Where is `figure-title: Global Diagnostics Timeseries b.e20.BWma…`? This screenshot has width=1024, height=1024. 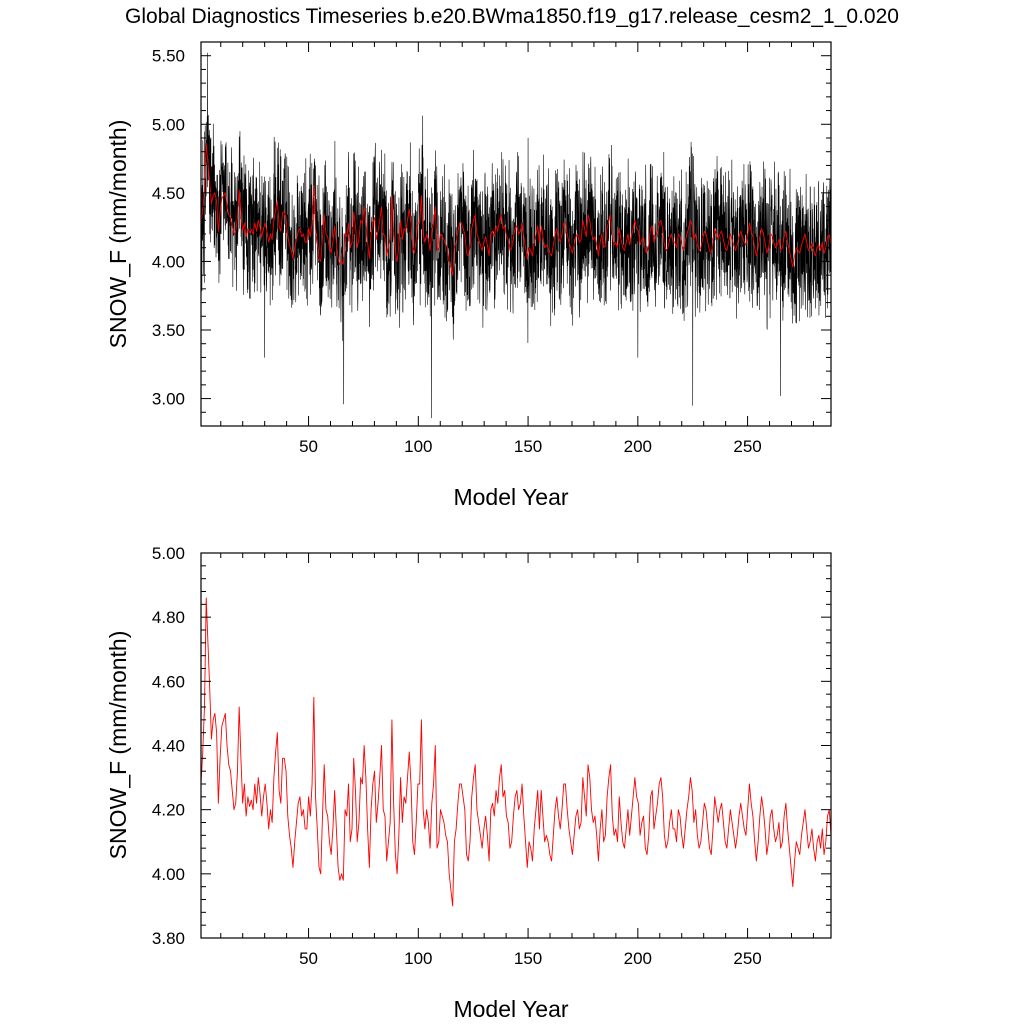 figure-title: Global Diagnostics Timeseries b.e20.BWma… is located at coordinates (512, 16).